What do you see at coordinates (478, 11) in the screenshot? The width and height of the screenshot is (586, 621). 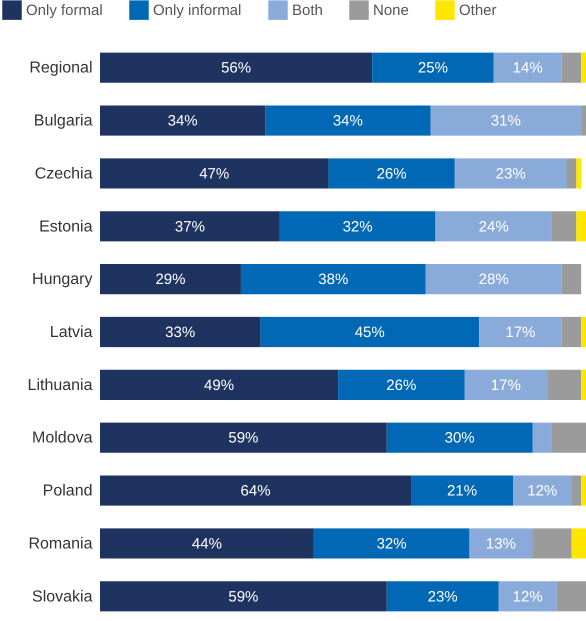 I see `legend-label: Other` at bounding box center [478, 11].